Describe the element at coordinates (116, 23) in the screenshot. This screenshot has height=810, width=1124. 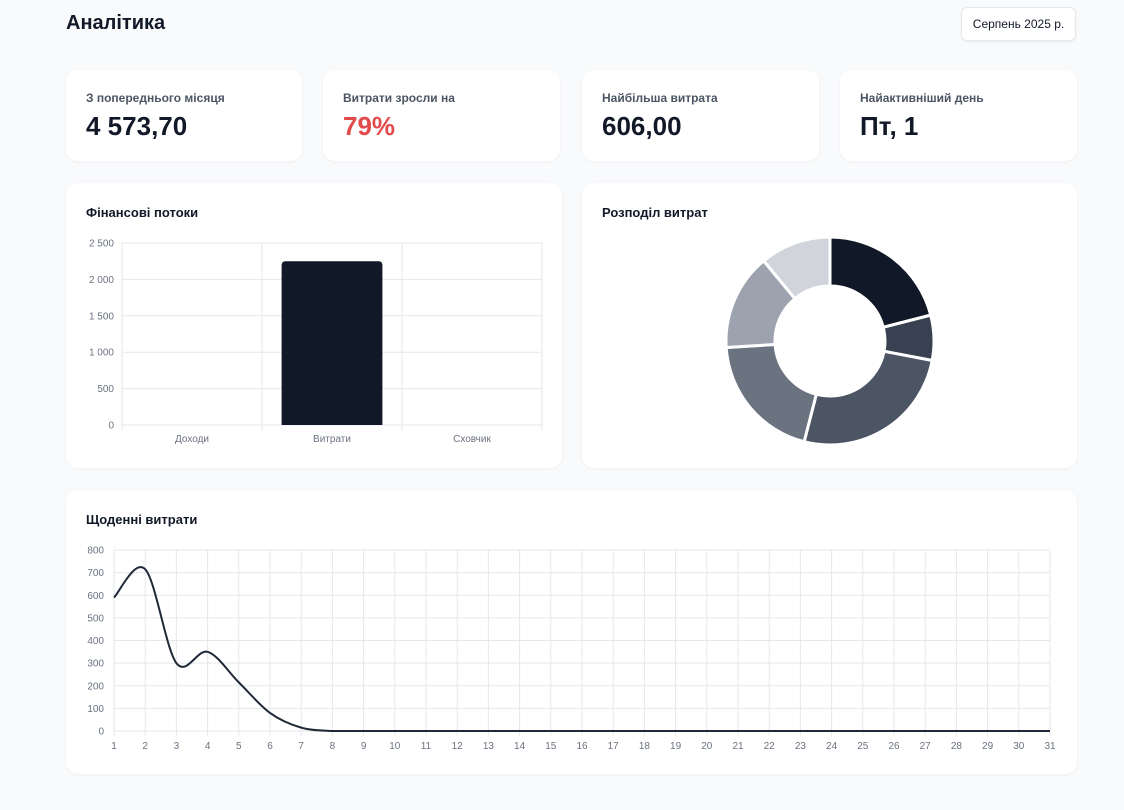
I see `page-title: Аналітика` at that location.